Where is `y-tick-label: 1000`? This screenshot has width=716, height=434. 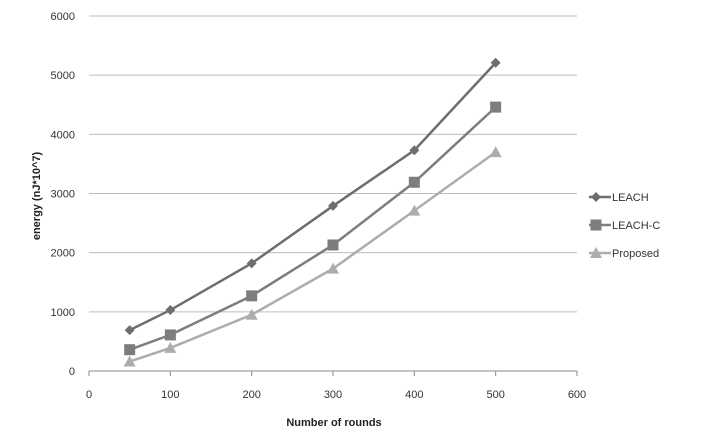 y-tick-label: 1000 is located at coordinates (63, 313).